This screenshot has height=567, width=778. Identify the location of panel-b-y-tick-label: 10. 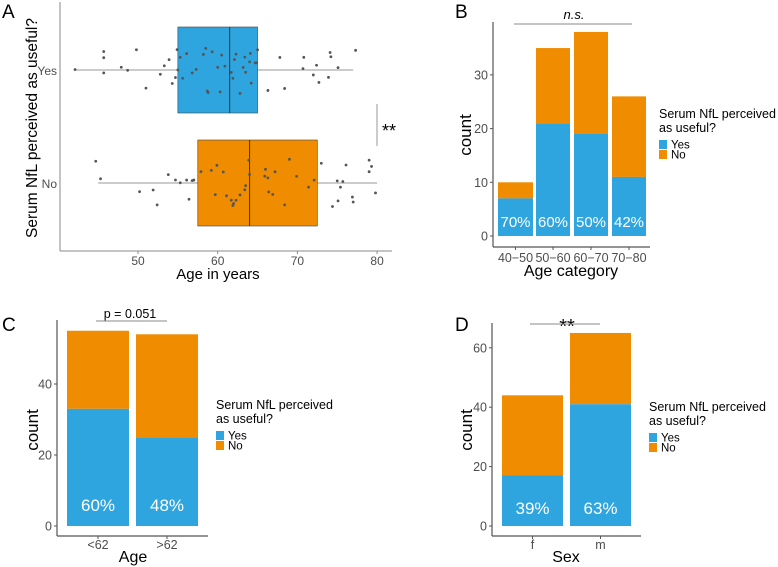
(481, 183).